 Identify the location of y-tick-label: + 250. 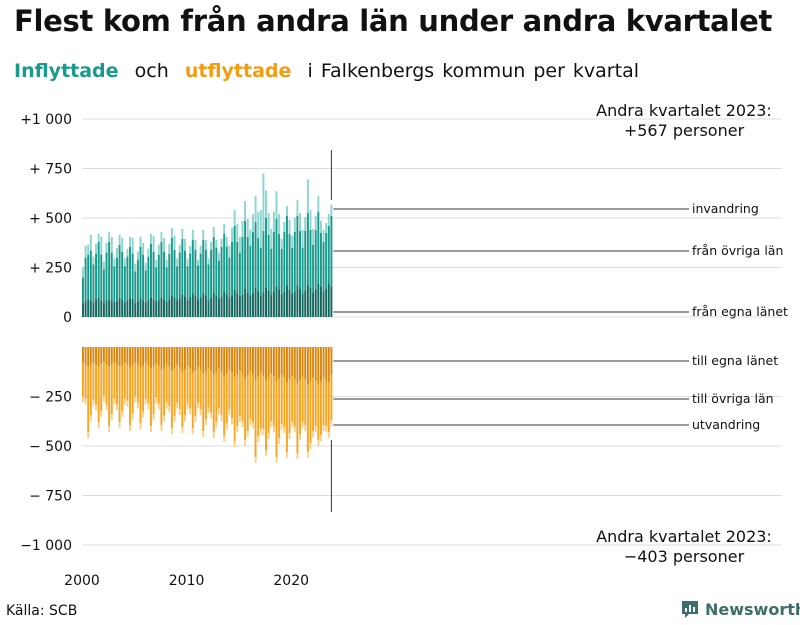
(50, 269).